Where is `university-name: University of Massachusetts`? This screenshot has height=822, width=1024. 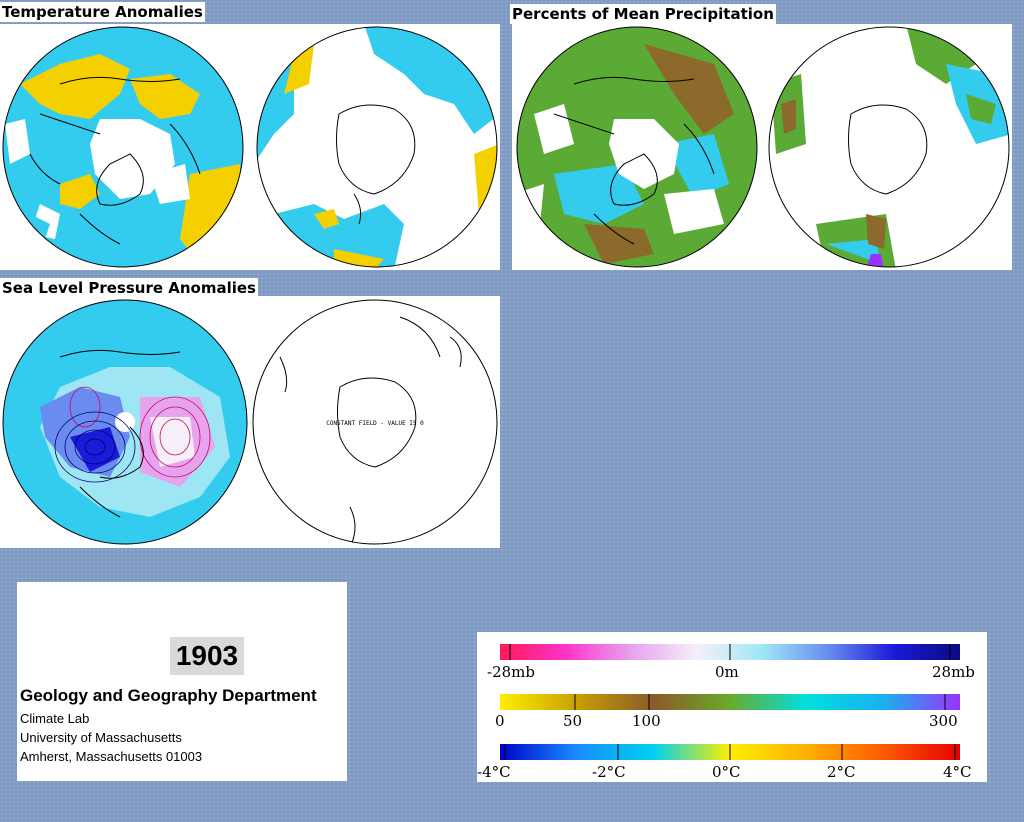 university-name: University of Massachusetts is located at coordinates (101, 737).